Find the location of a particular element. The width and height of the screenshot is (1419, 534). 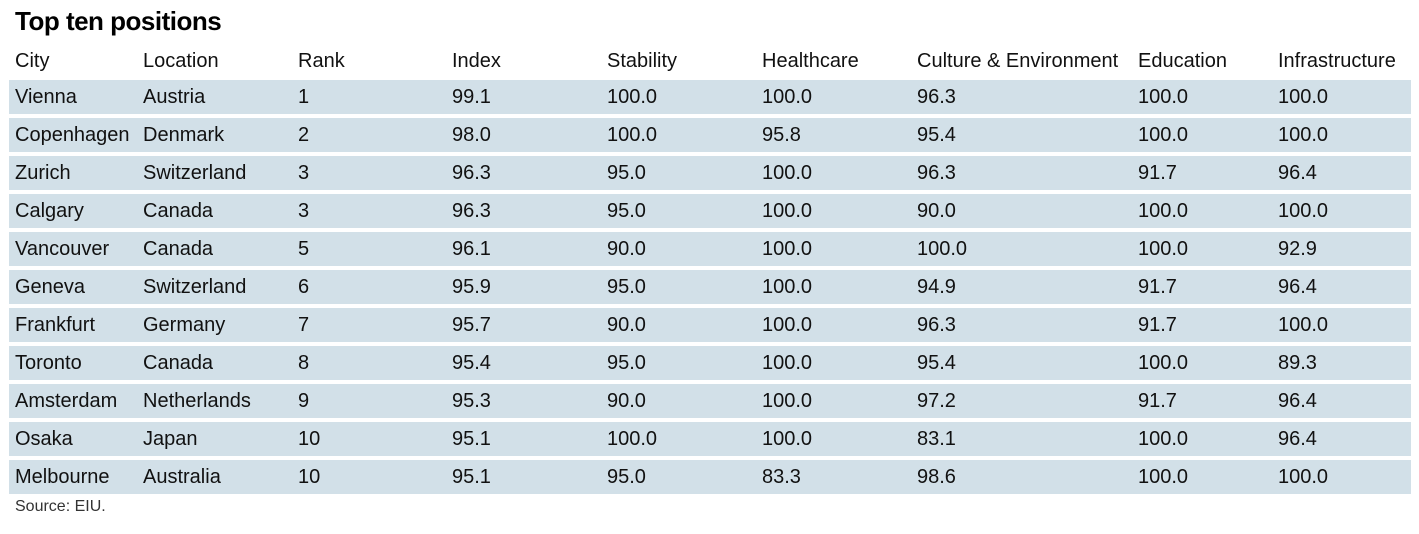

source-note: Source: EIU. is located at coordinates (60, 506).